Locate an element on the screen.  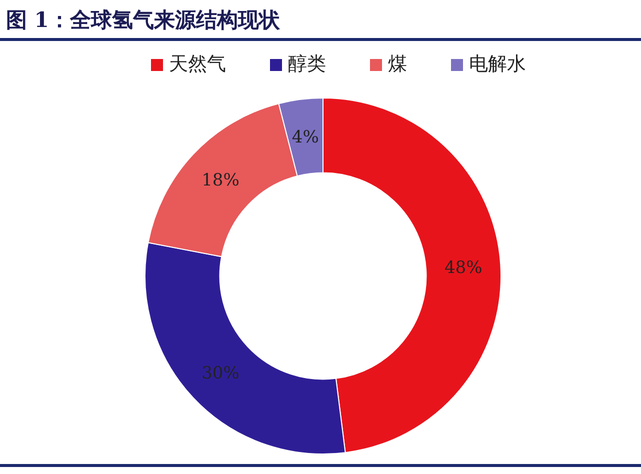
legend-label: 煤 is located at coordinates (397, 64).